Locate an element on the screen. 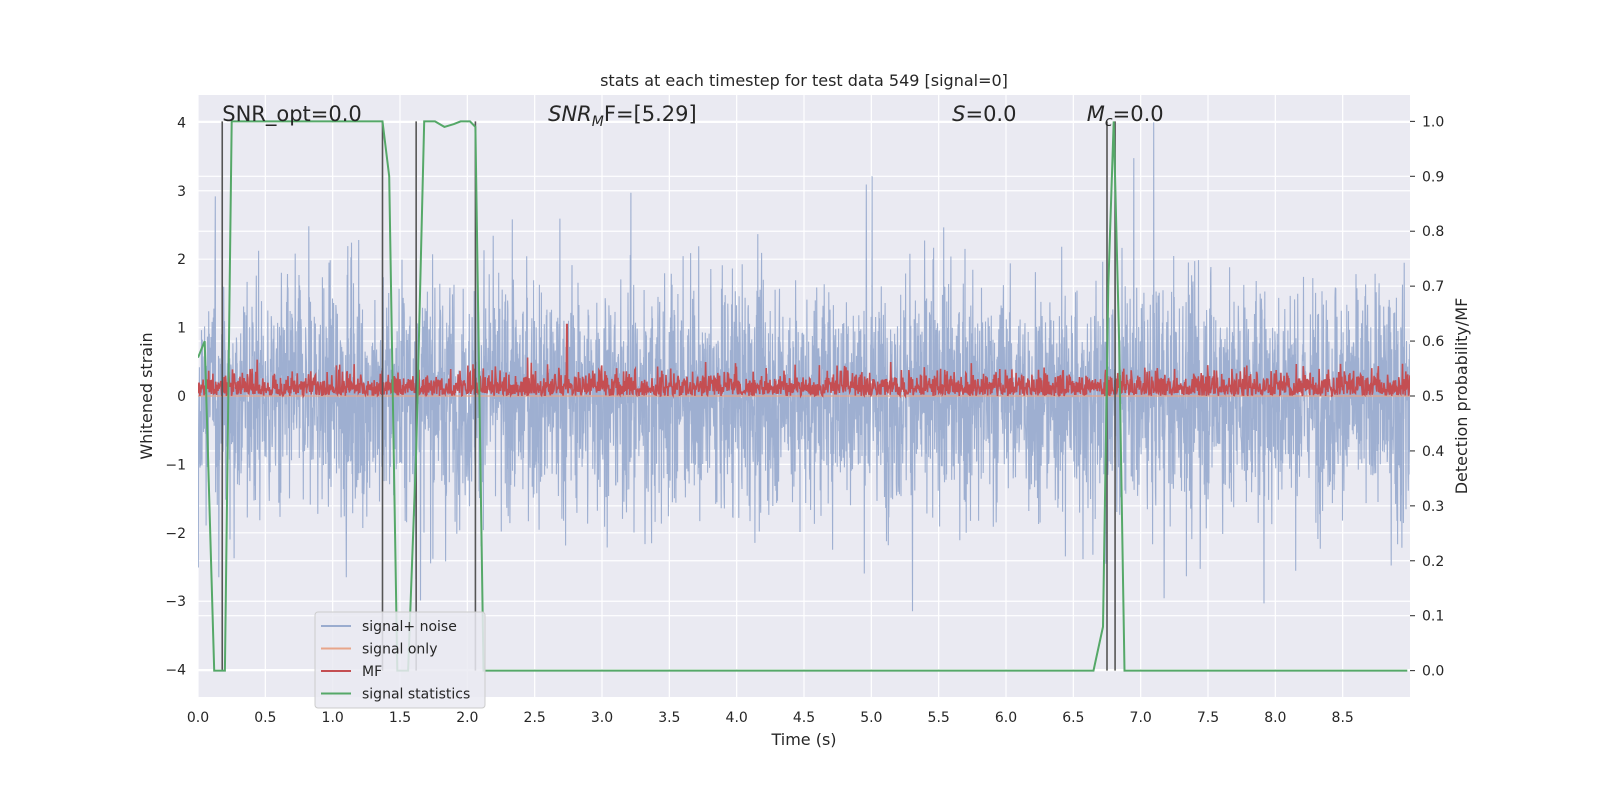 This screenshot has height=800, width=1600. x-tick-label: 5.5 is located at coordinates (939, 718).